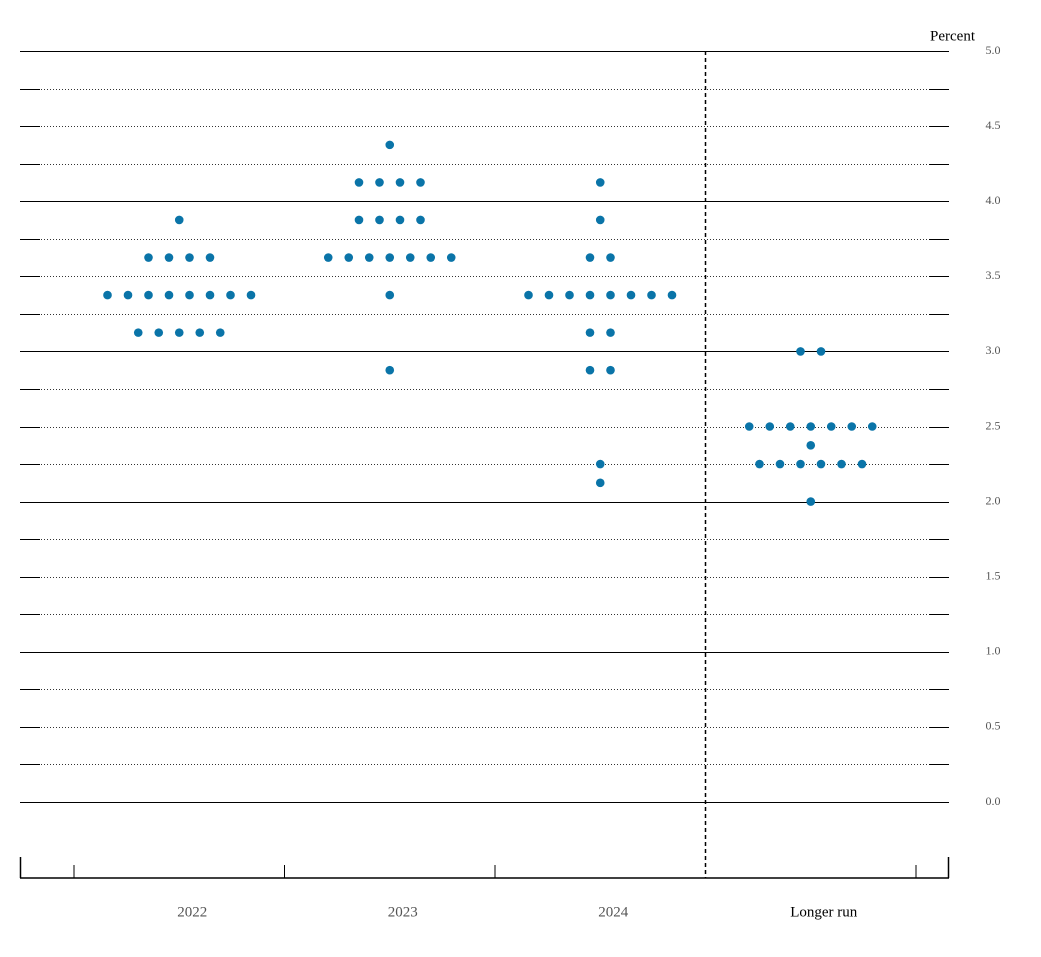 This screenshot has height=957, width=1041. Describe the element at coordinates (403, 912) in the screenshot. I see `x-tick-label: 2023` at that location.